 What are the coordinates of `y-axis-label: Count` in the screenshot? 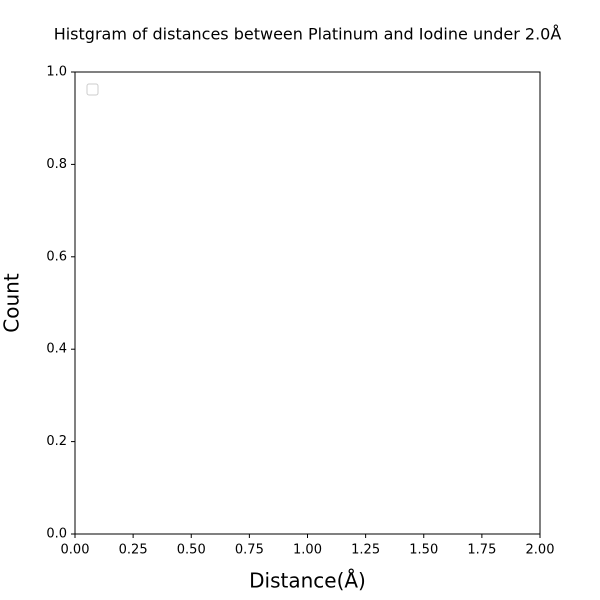 It's located at (12, 303).